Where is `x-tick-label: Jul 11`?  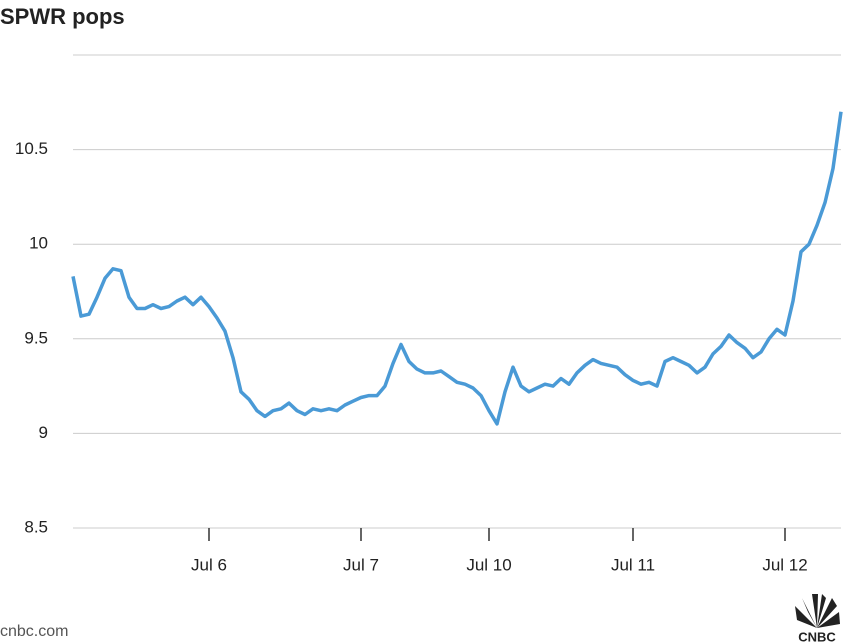 x-tick-label: Jul 11 is located at coordinates (633, 564).